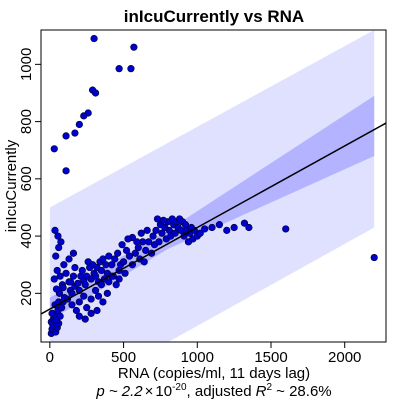  Describe the element at coordinates (26, 64) in the screenshot. I see `y-tick-label: 1000` at that location.